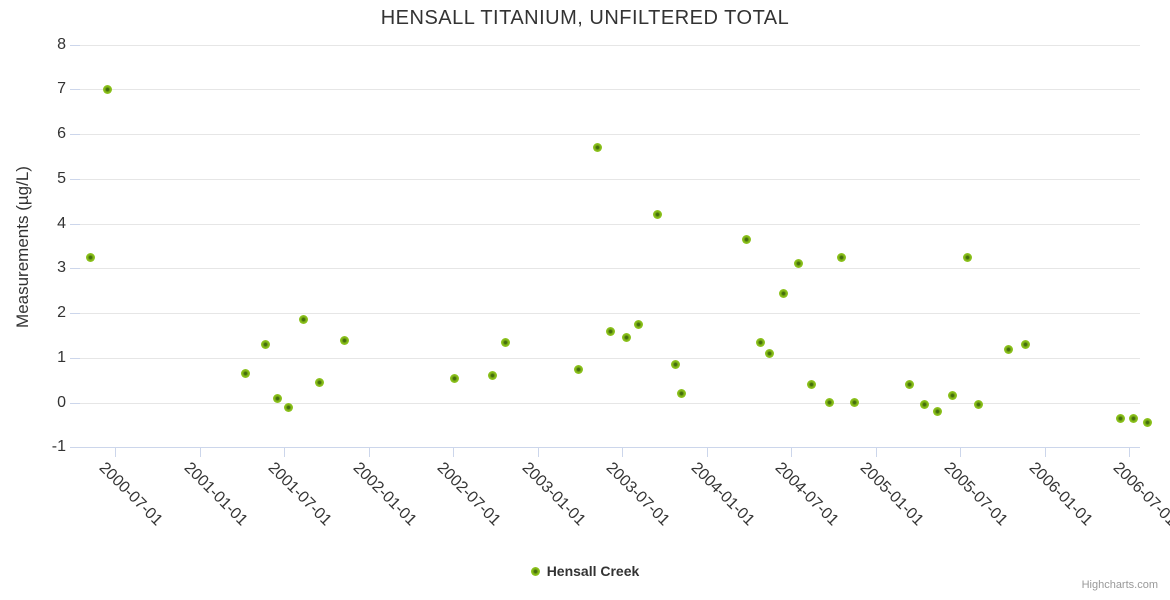 The height and width of the screenshot is (600, 1170). I want to click on y-axis-label: 5, so click(61, 178).